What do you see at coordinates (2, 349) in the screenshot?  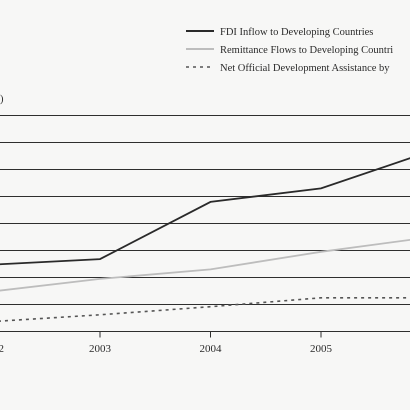 I see `x-tick-label: 2` at bounding box center [2, 349].